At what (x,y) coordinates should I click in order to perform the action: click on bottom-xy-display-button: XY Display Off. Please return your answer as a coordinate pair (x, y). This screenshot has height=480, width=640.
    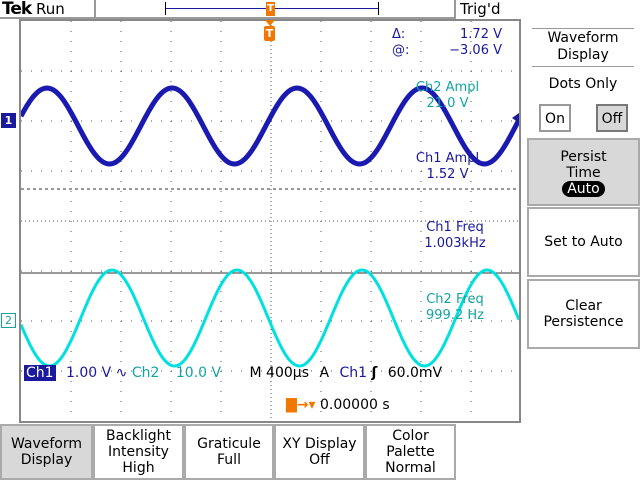
    Looking at the image, I should click on (319, 452).